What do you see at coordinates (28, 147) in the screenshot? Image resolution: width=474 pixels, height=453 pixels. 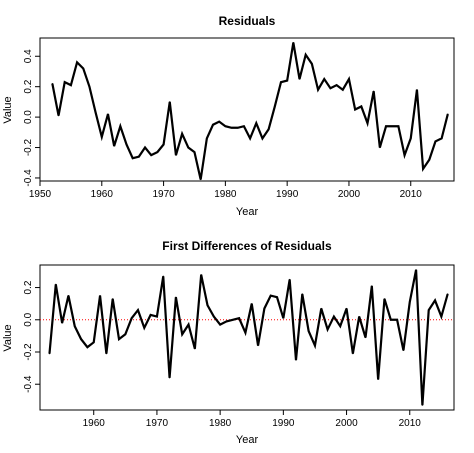 I see `y-tick-label: -0.2` at bounding box center [28, 147].